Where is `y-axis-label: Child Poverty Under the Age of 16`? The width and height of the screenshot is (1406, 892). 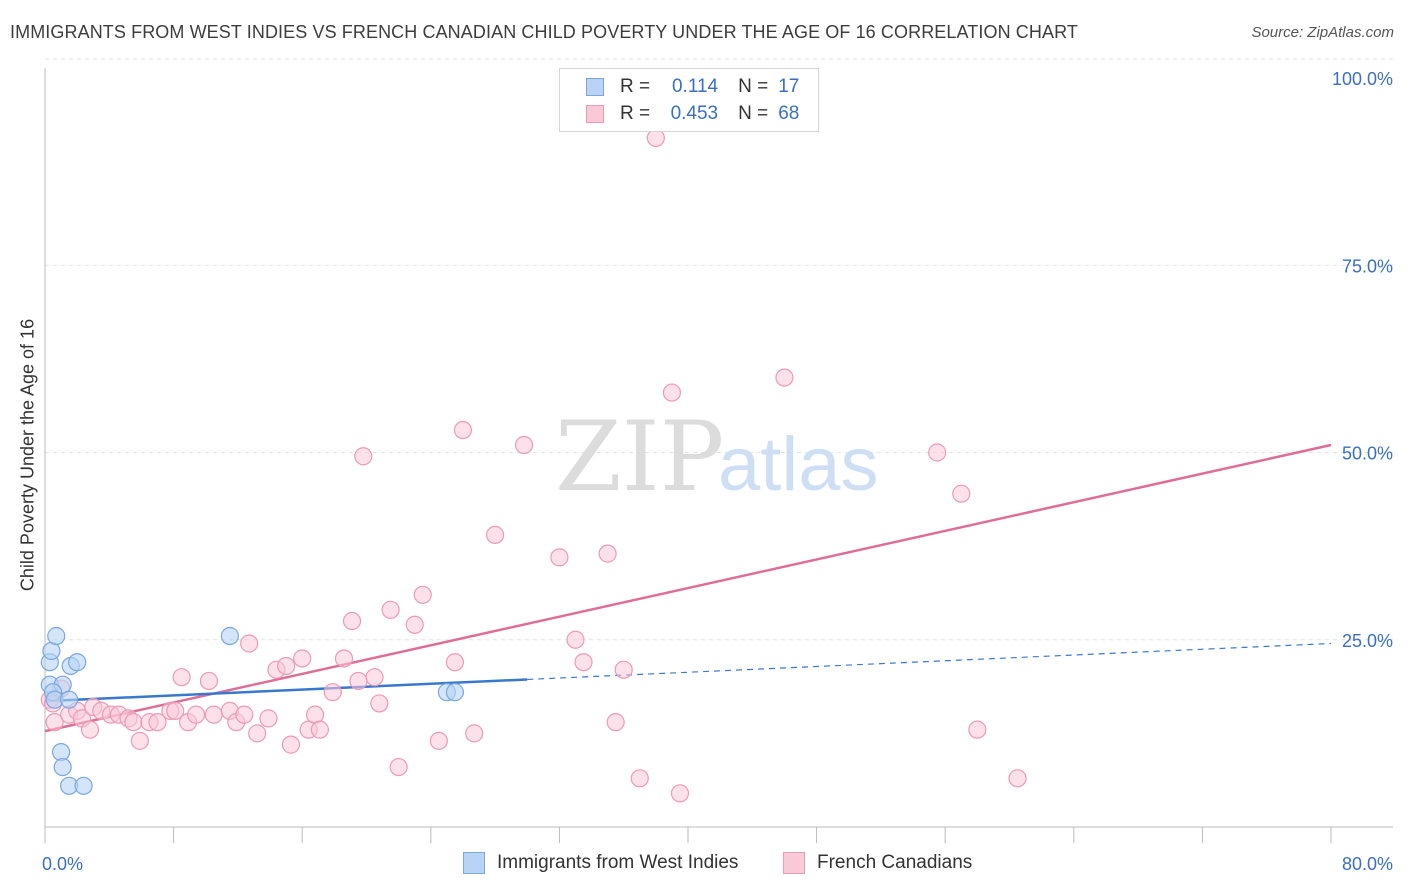
y-axis-label: Child Poverty Under the Age of 16 is located at coordinates (27, 455).